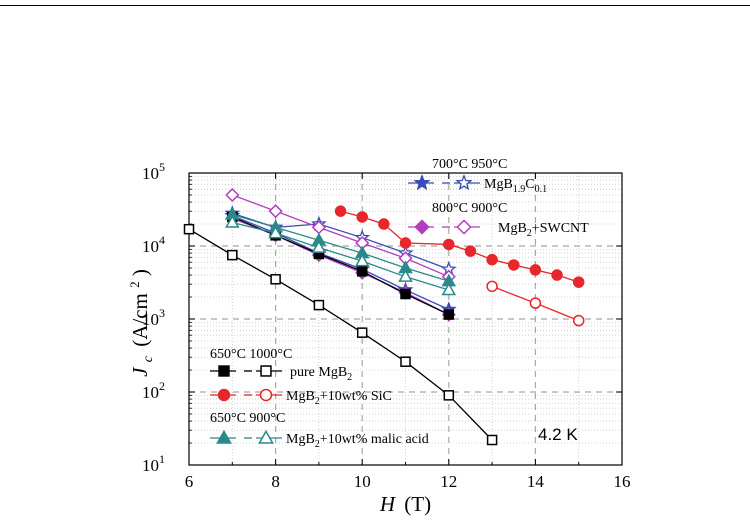 This screenshot has height=520, width=750. I want to click on x-tick-label: 6, so click(189, 481).